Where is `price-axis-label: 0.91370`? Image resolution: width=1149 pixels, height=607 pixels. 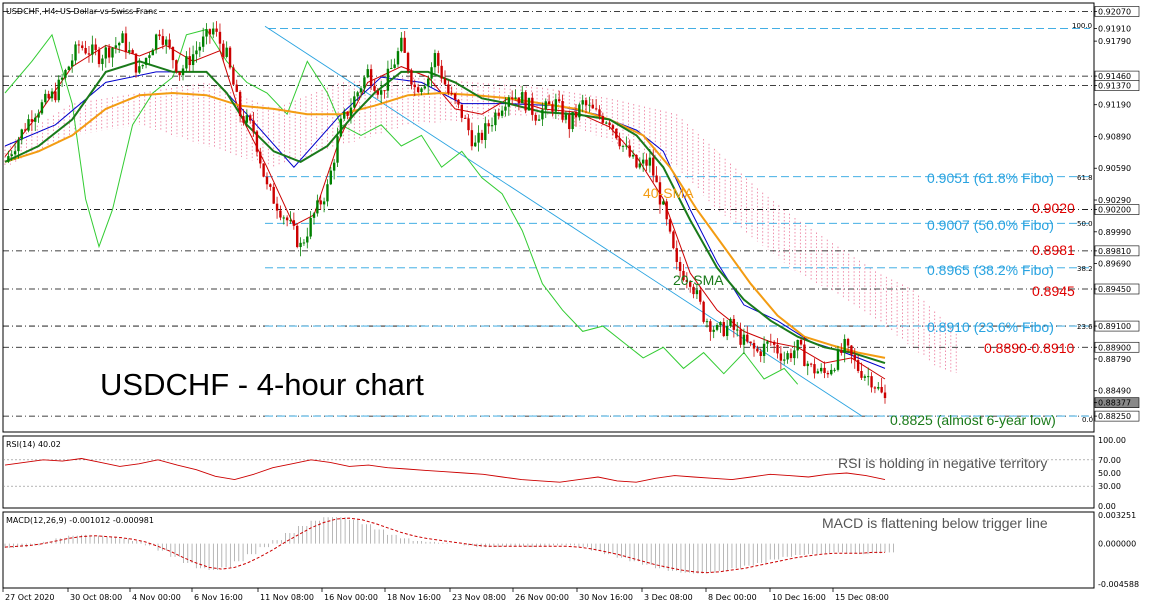
price-axis-label: 0.91370 is located at coordinates (1114, 86).